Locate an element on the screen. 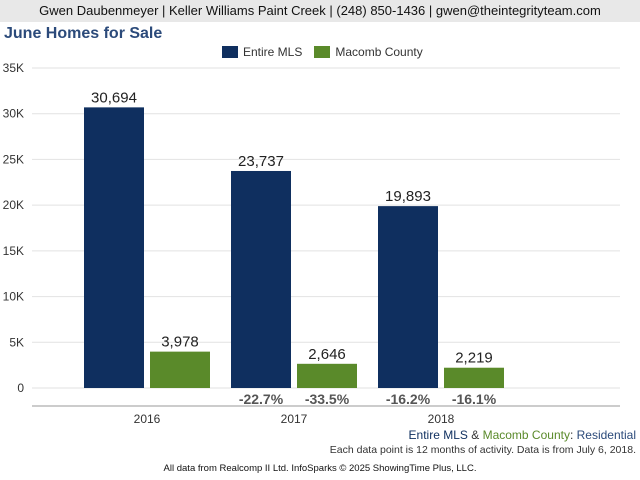 The height and width of the screenshot is (480, 640). chart-legend: Entire MLS Macomb County is located at coordinates (328, 52).